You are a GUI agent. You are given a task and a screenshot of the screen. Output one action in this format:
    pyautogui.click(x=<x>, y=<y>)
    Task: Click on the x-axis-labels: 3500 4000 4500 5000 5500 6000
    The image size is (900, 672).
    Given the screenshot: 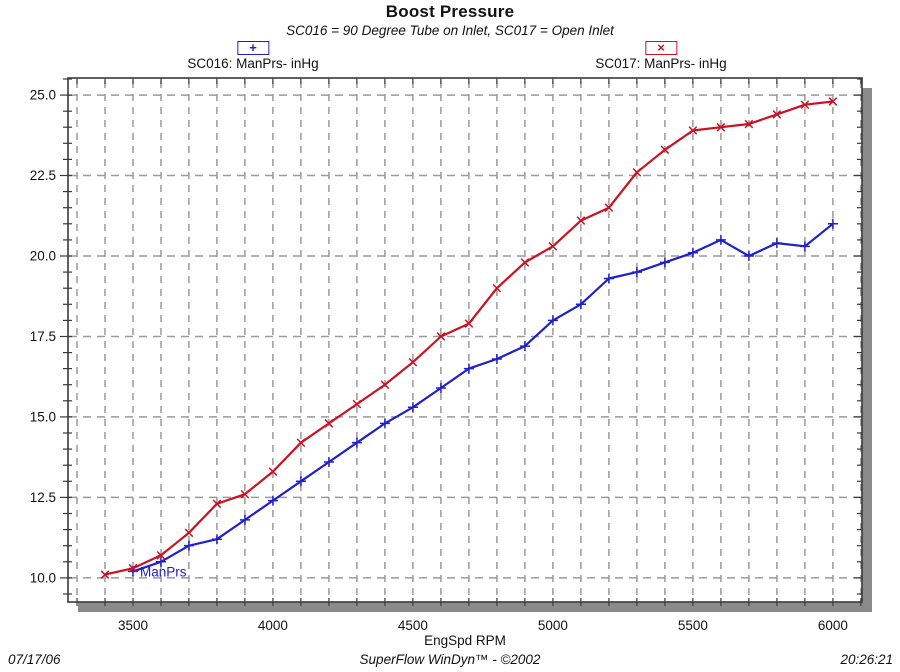 What is the action you would take?
    pyautogui.click(x=483, y=625)
    